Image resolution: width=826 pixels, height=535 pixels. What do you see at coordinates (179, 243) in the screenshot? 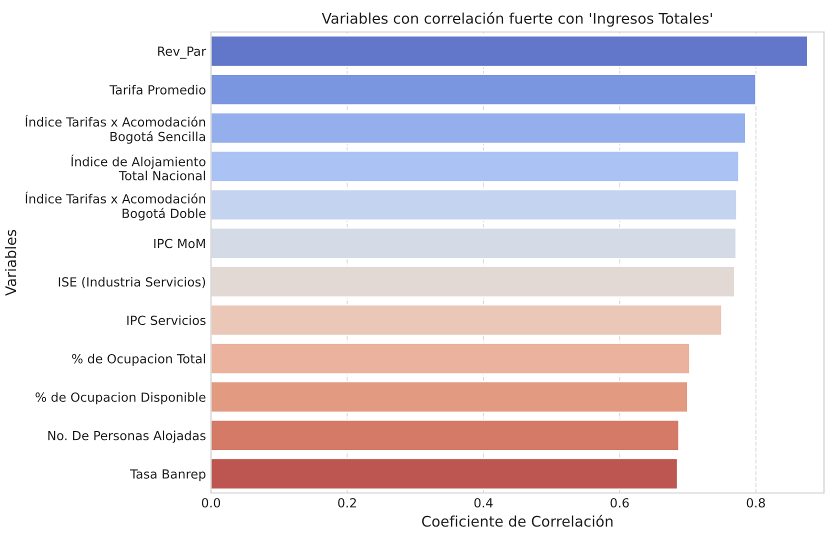
I see `y-tick-label: IPC MoM` at bounding box center [179, 243].